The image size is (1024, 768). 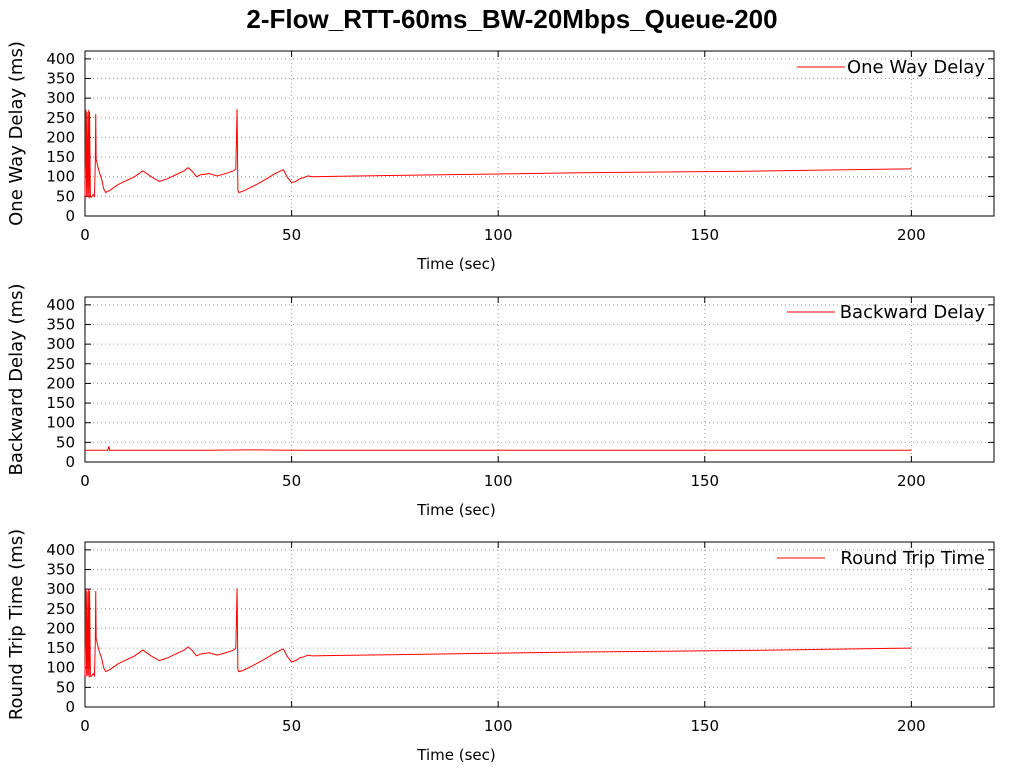 What do you see at coordinates (16, 624) in the screenshot?
I see `y-axis-label: Round Trip Time (ms)` at bounding box center [16, 624].